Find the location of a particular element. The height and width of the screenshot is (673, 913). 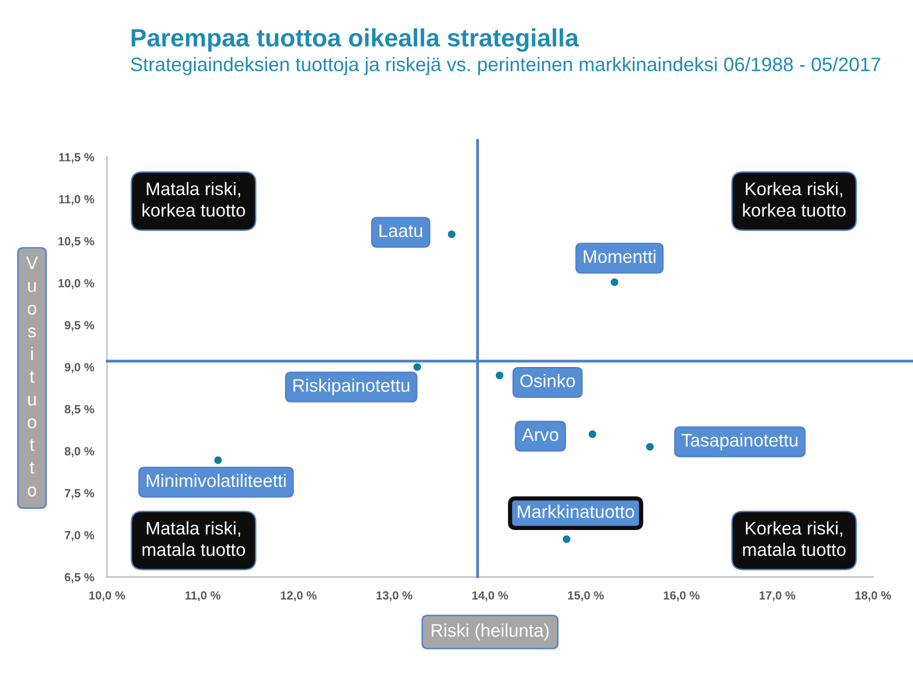

chart-subtitle: Strategiaindeksien tuottoja ja riskejä vs. perinteinen markkinaindeksi 06/1988 - 05/2017 is located at coordinates (505, 66).